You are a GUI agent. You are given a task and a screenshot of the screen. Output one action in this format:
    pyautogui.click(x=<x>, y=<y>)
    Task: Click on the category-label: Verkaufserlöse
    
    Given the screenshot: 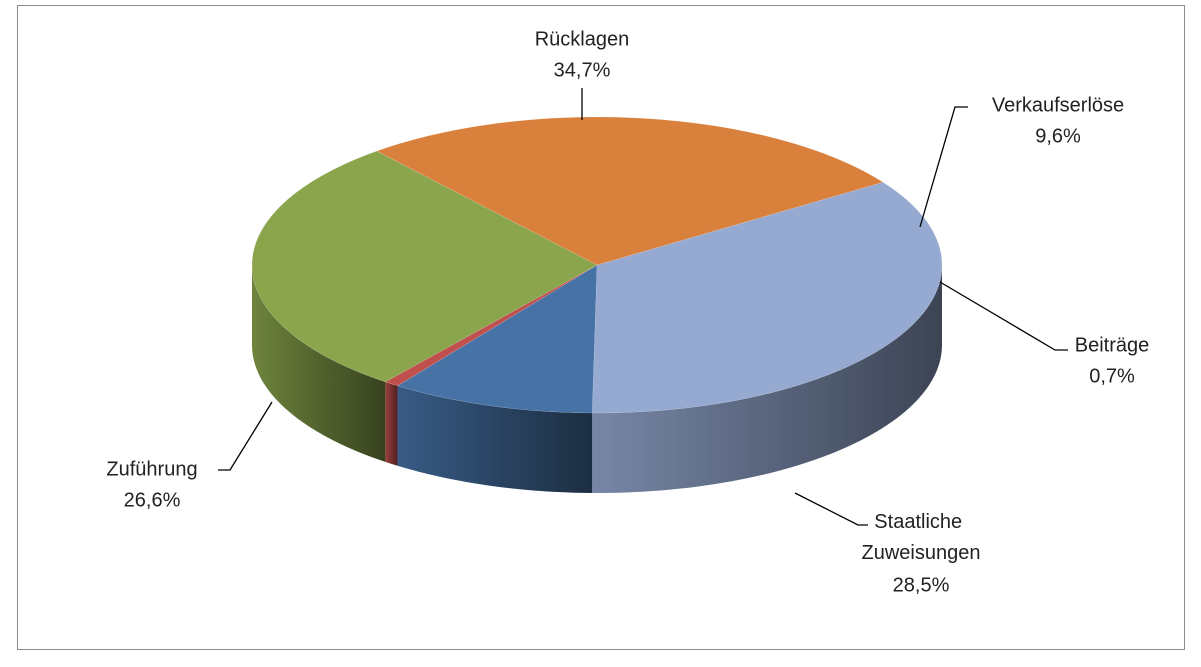 What is the action you would take?
    pyautogui.click(x=1058, y=105)
    